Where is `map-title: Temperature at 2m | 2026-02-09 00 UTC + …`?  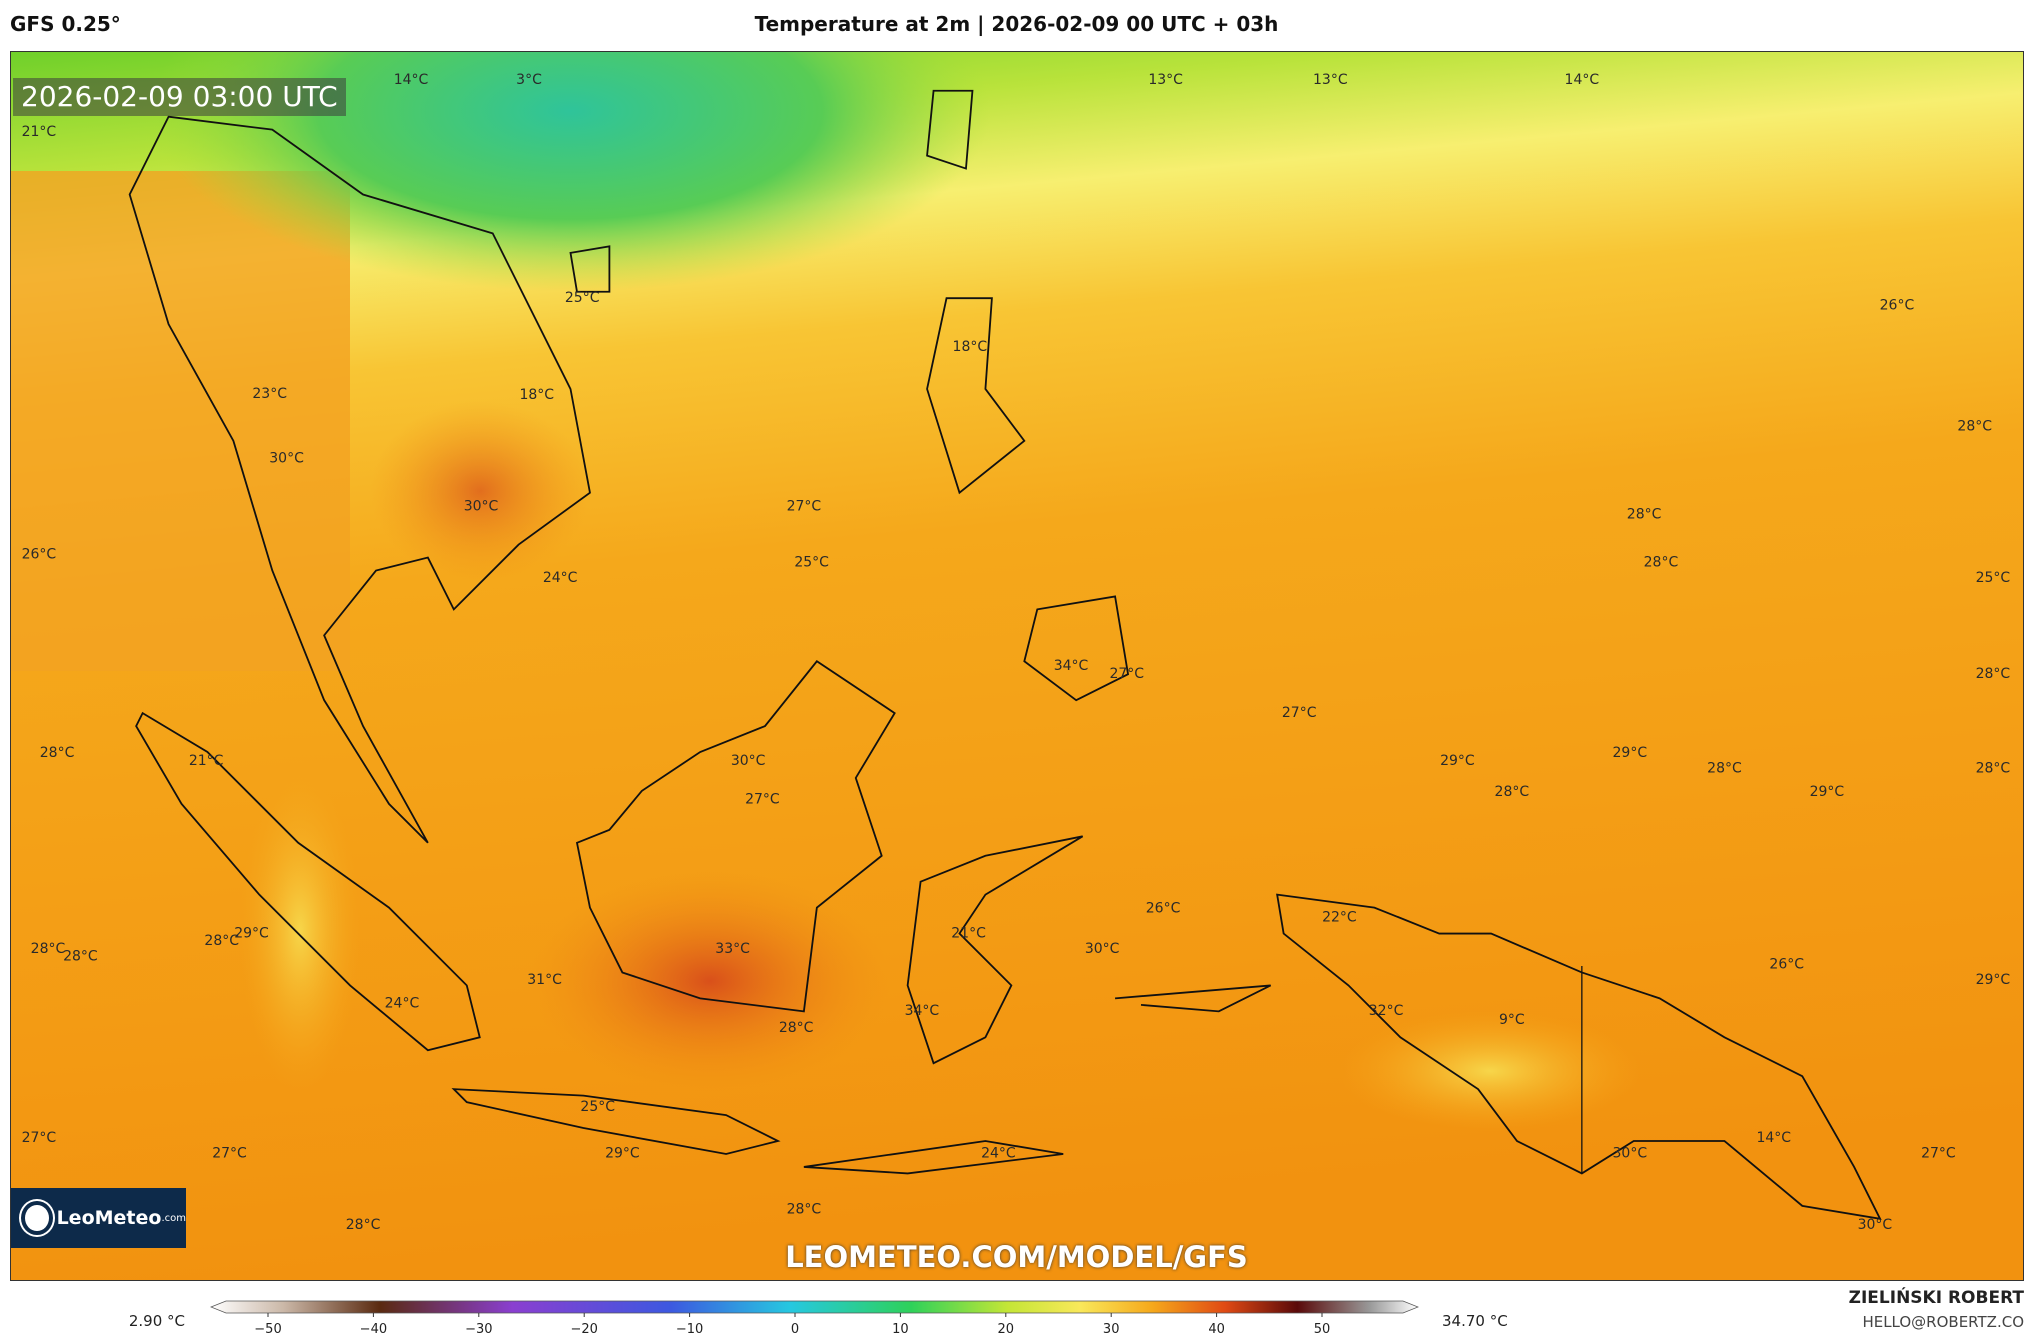 map-title: Temperature at 2m | 2026-02-09 00 UTC + … is located at coordinates (1016, 24).